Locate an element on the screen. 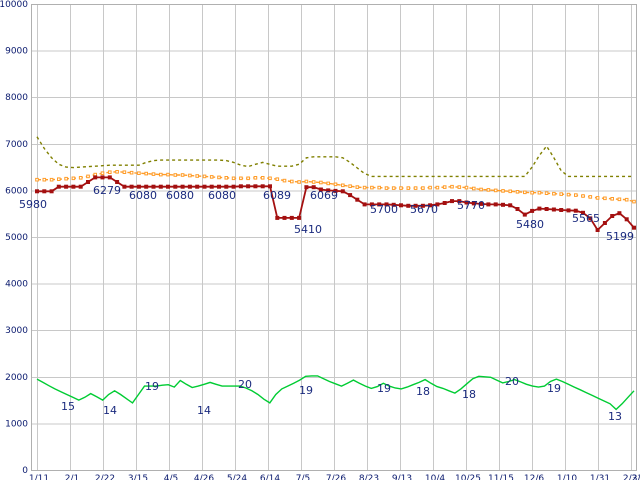 This screenshot has width=640, height=480. series-line-volume is located at coordinates (335, 393).